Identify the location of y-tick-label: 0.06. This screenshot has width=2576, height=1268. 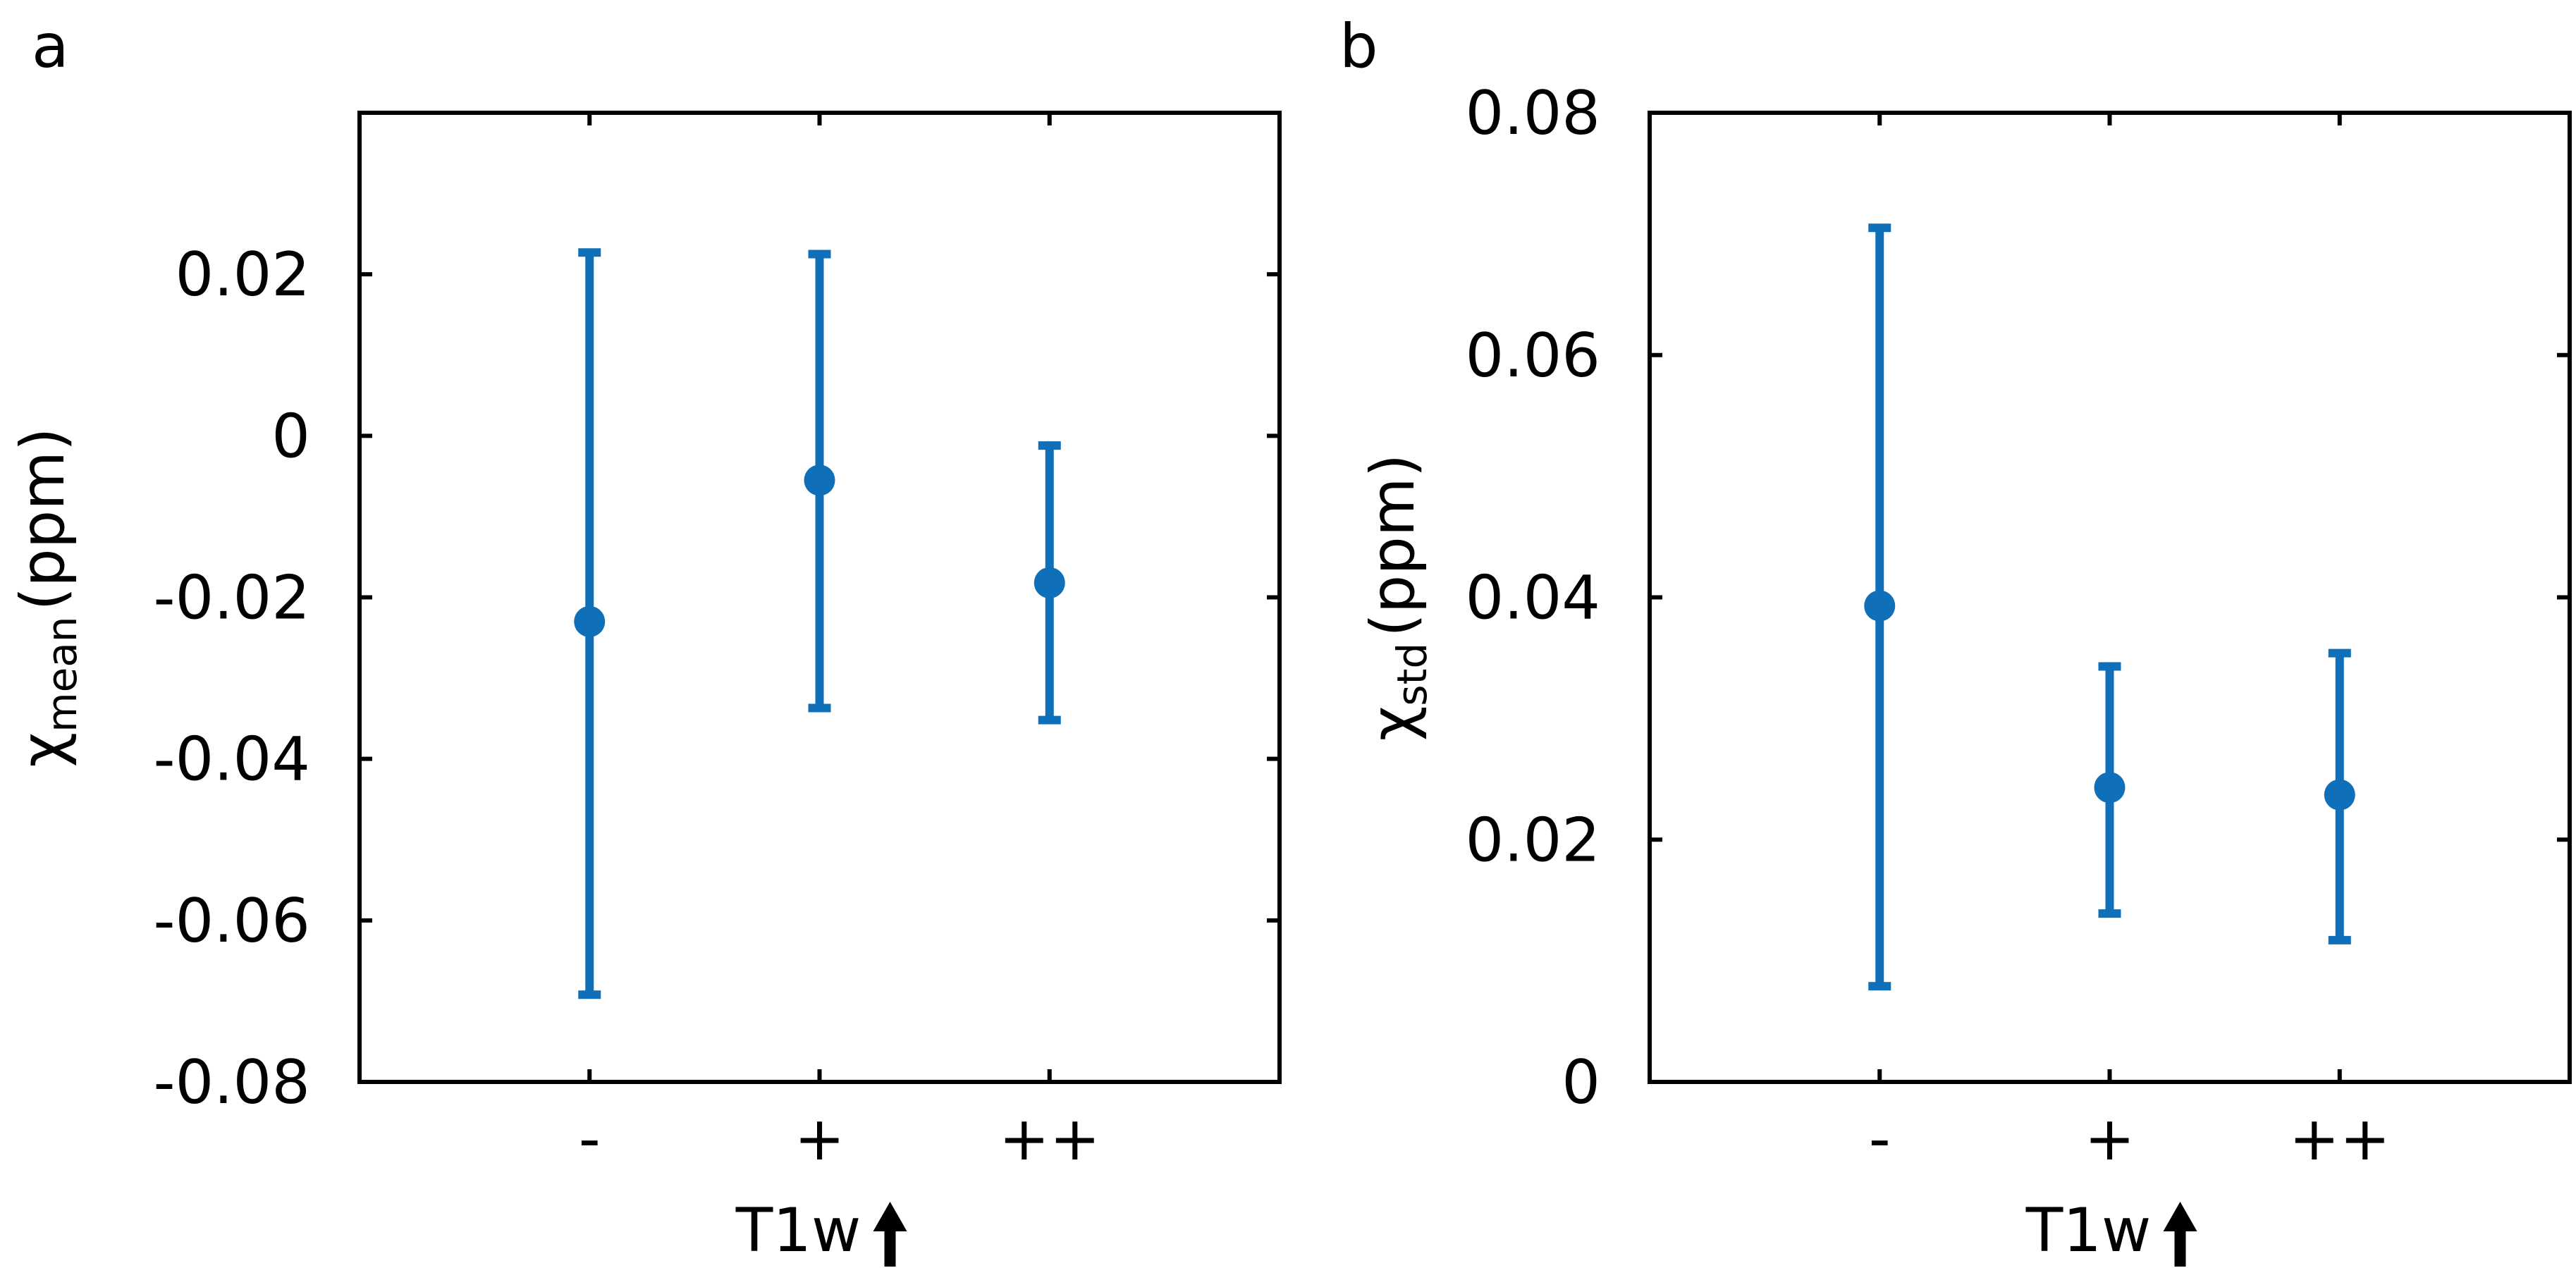
(1533, 356).